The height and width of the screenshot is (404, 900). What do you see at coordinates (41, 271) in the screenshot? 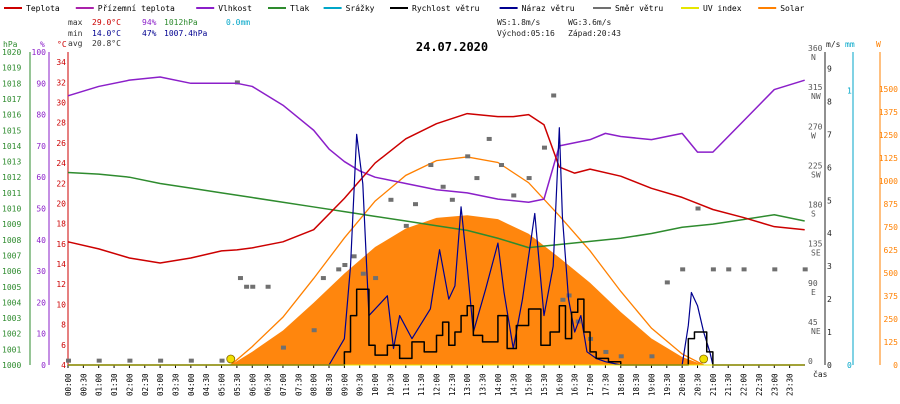
I see `tick-humidity-3: 30` at bounding box center [41, 271].